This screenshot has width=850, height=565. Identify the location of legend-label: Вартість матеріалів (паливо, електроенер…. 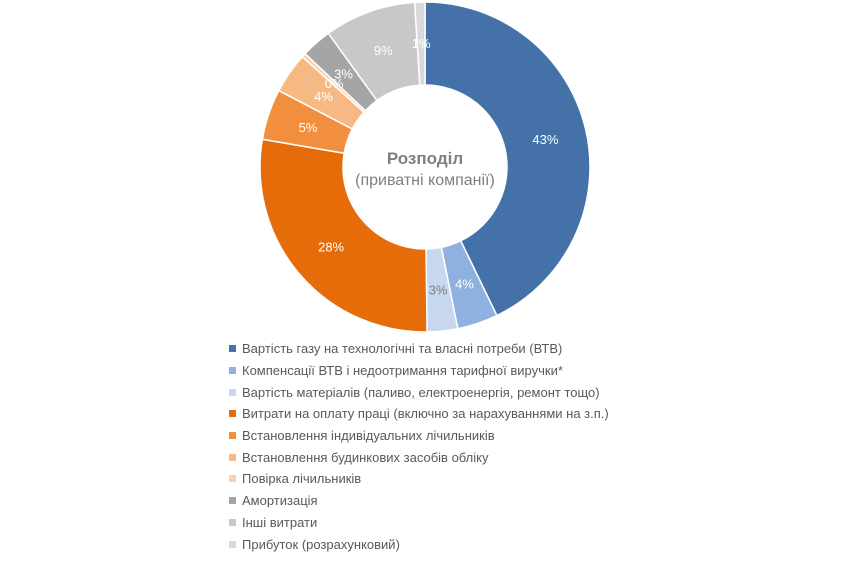
(421, 392).